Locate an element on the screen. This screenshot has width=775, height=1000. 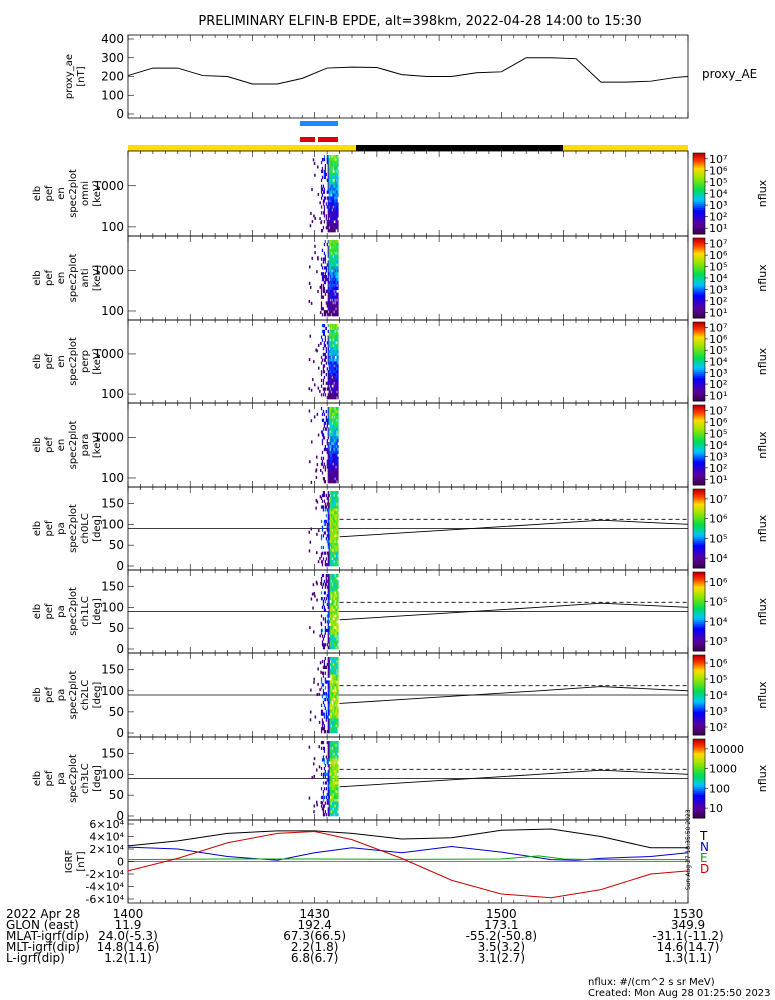
colorbar-tick-label: 10⁷ is located at coordinates (718, 328).